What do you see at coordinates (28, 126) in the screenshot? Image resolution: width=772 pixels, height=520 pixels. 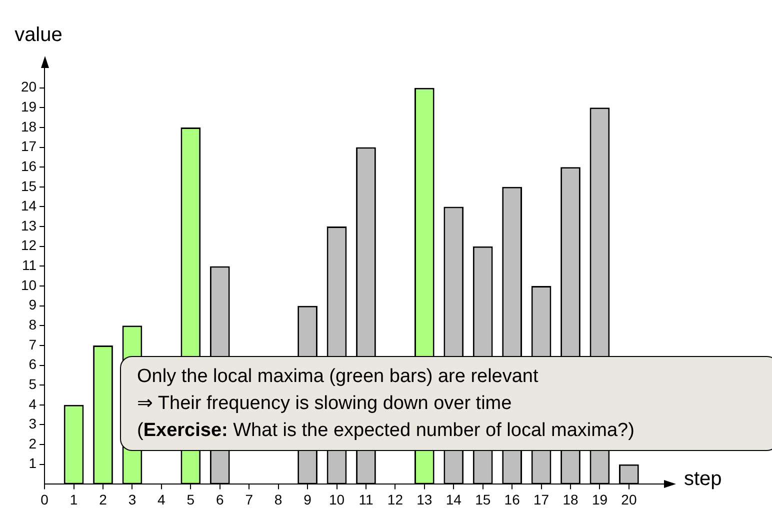 I see `y-tick-label: 18` at bounding box center [28, 126].